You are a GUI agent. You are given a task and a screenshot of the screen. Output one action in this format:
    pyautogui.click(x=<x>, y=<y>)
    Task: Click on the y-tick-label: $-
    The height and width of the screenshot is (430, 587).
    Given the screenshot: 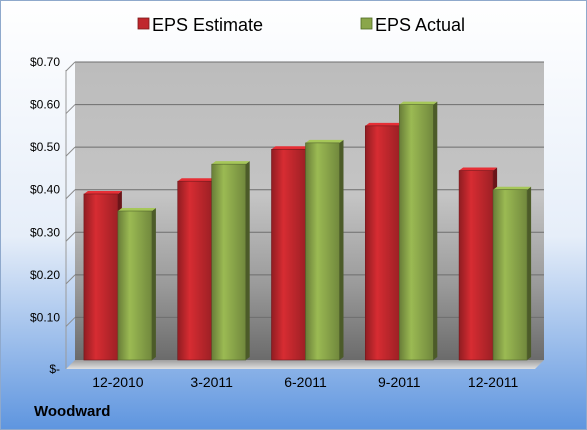 What is the action you would take?
    pyautogui.click(x=54, y=369)
    